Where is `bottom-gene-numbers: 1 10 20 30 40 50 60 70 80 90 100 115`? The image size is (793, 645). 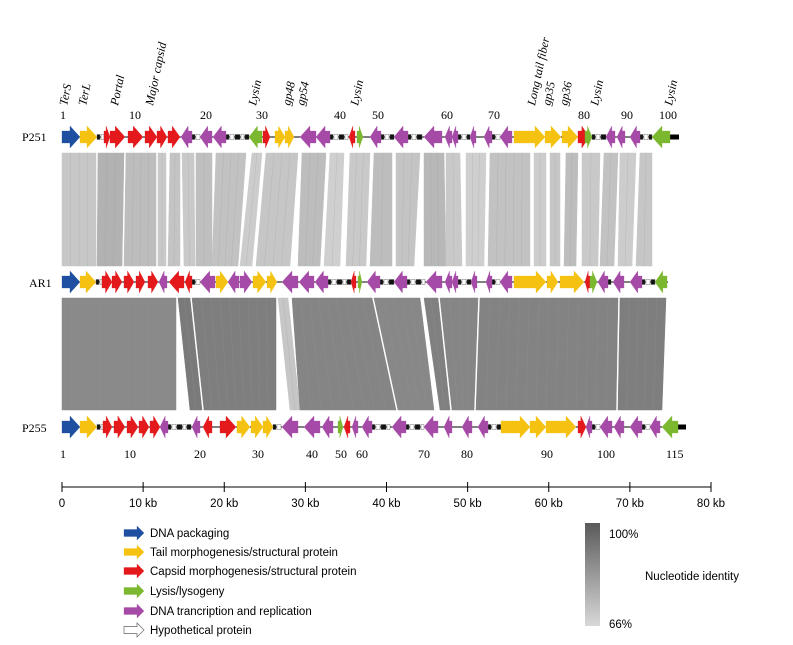
bottom-gene-numbers: 1 10 20 30 40 50 60 70 80 90 100 115 is located at coordinates (372, 454).